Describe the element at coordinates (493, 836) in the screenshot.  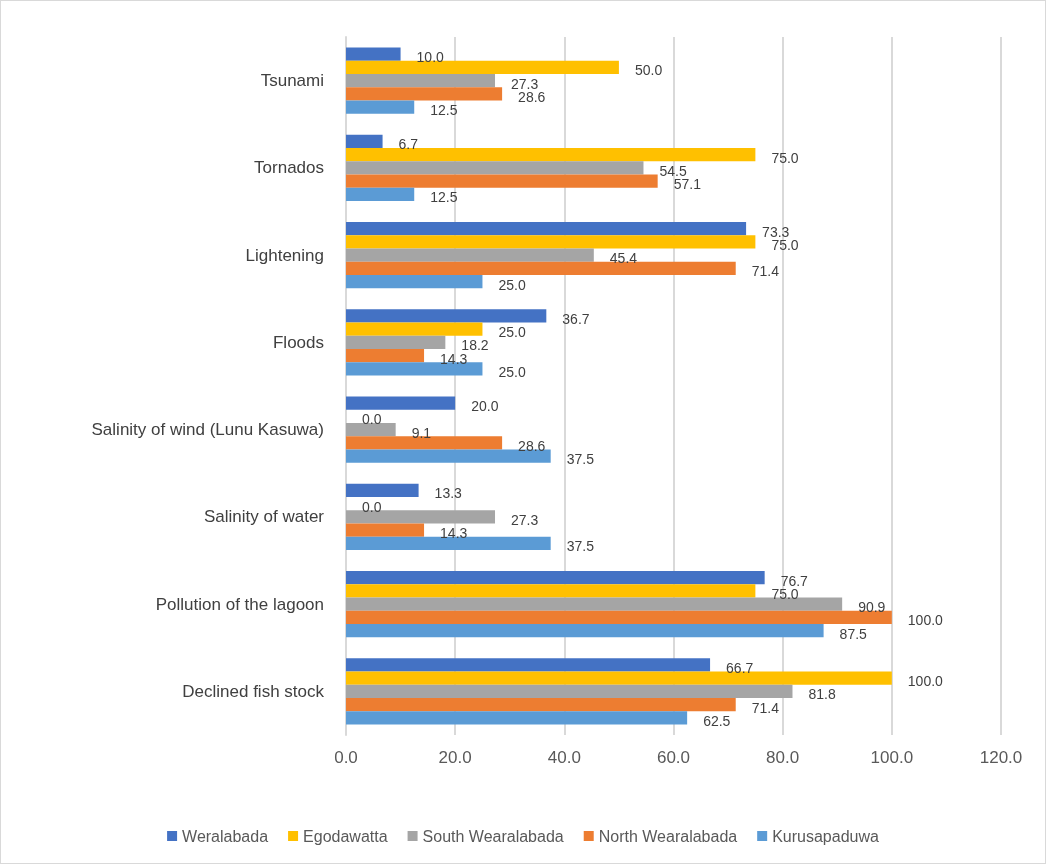
I see `legend-label: South Wearalabada` at that location.